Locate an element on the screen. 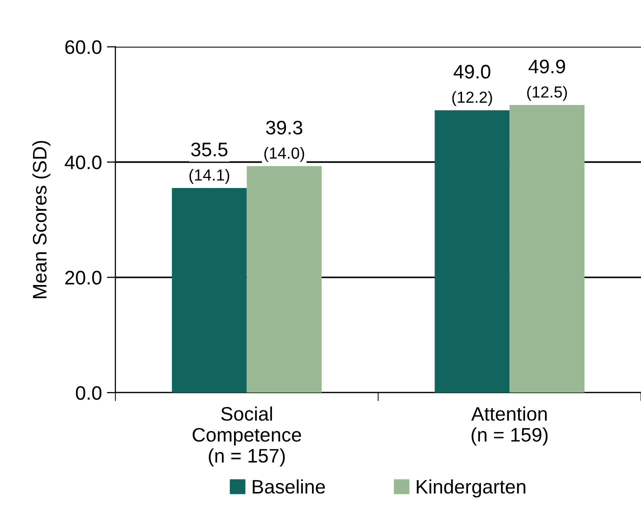 The image size is (641, 520). data-label: 49.9 (12.5) is located at coordinates (547, 80).